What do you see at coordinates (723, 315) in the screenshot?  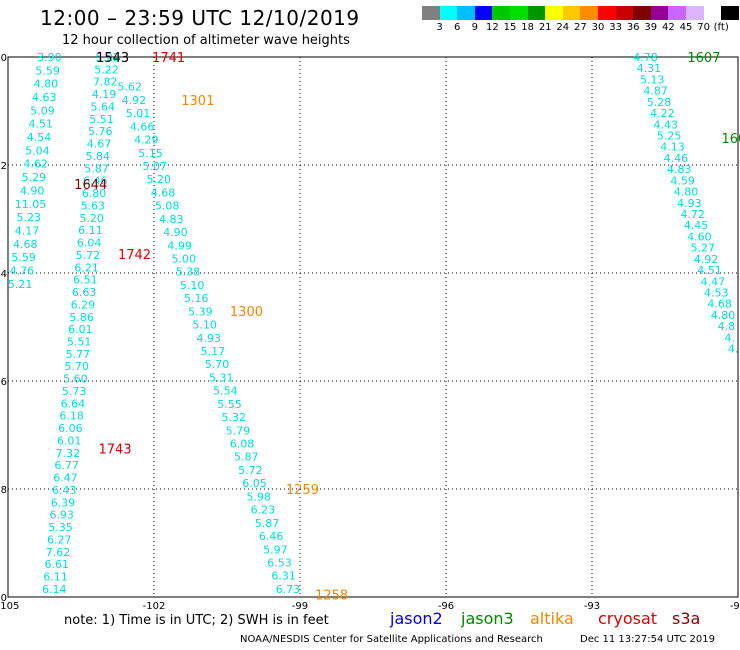 I see `wave-height-value: 4.80` at bounding box center [723, 315].